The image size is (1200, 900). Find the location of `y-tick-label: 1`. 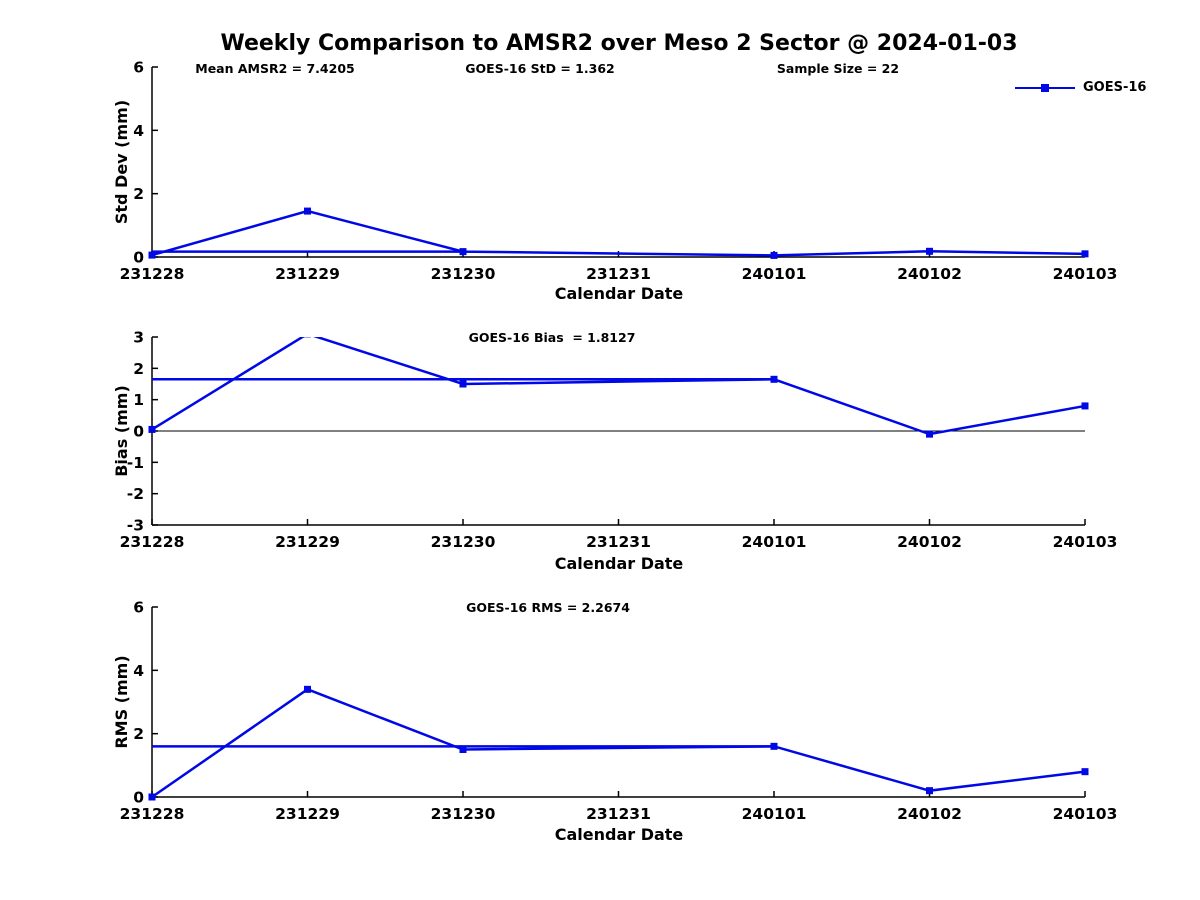

y-tick-label: 1 is located at coordinates (138, 400).